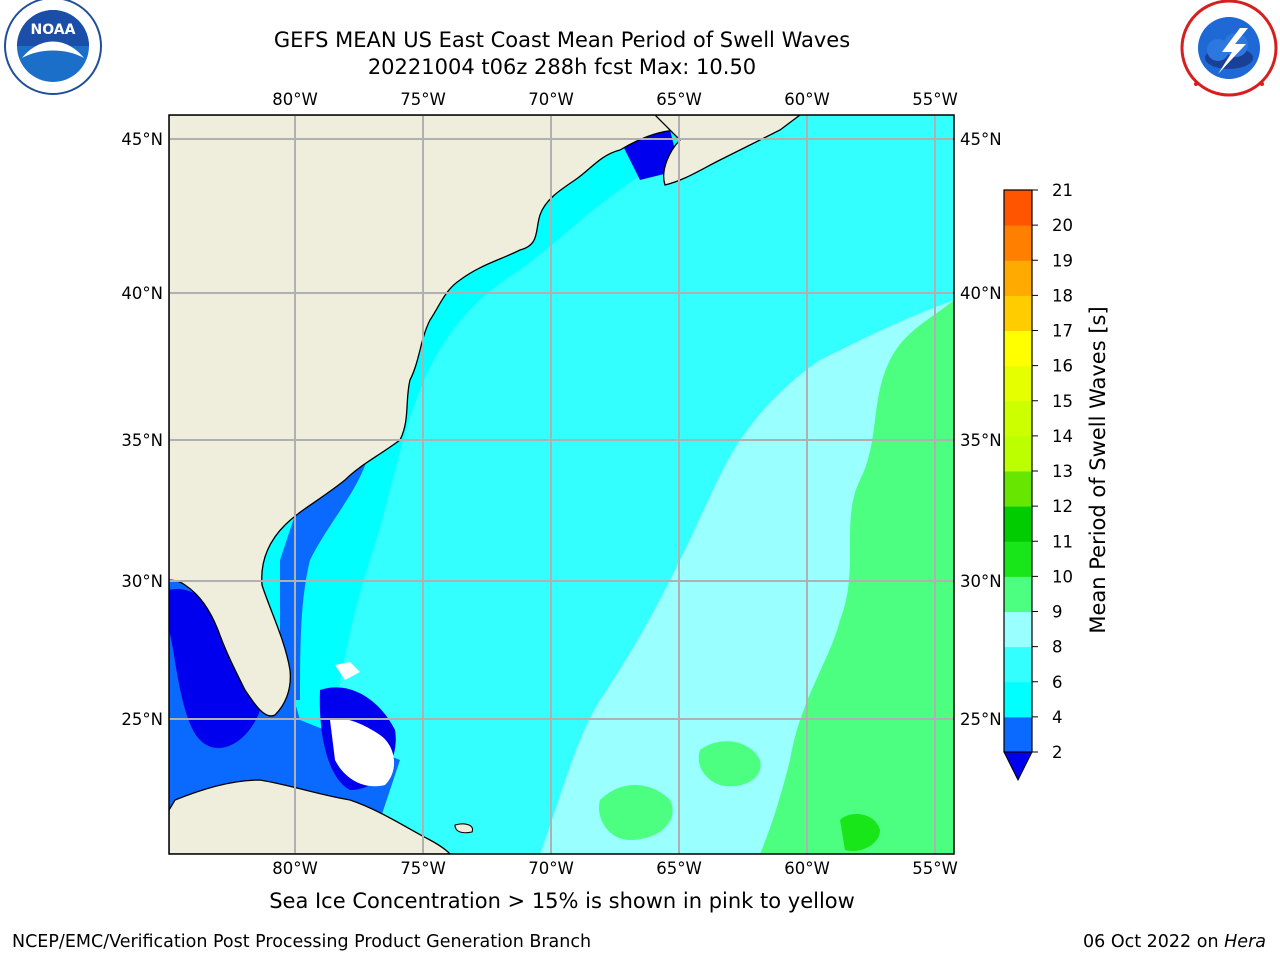 This screenshot has width=1280, height=960. I want to click on colorbar-tick-label: 10, so click(1062, 576).